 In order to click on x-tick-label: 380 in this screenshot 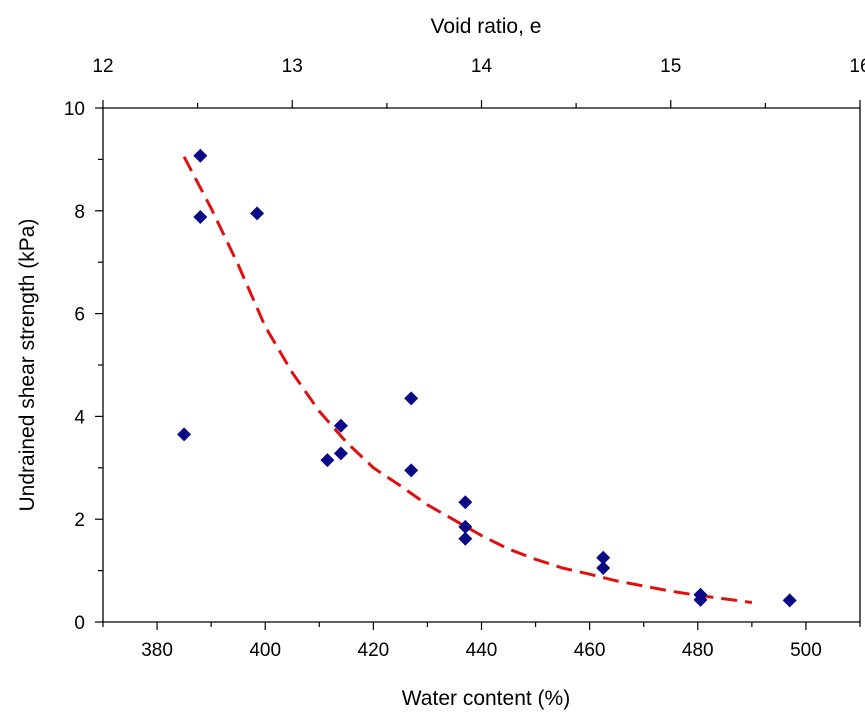, I will do `click(157, 650)`.